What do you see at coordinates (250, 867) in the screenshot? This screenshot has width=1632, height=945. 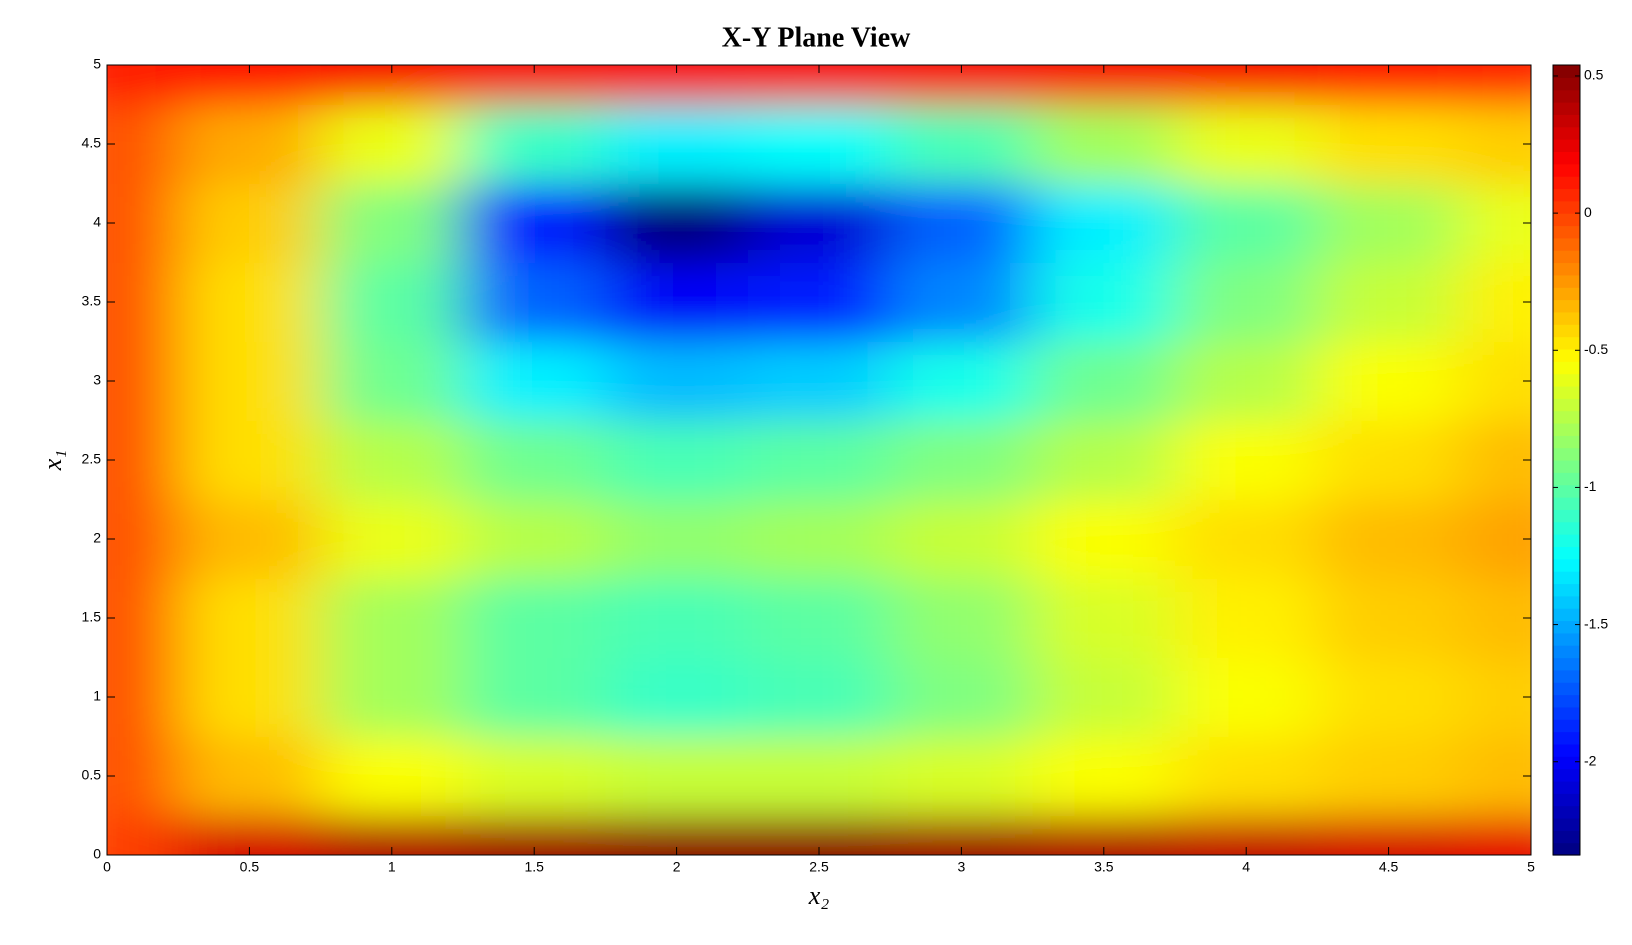 I see `x-tick-label: 0.5` at bounding box center [250, 867].